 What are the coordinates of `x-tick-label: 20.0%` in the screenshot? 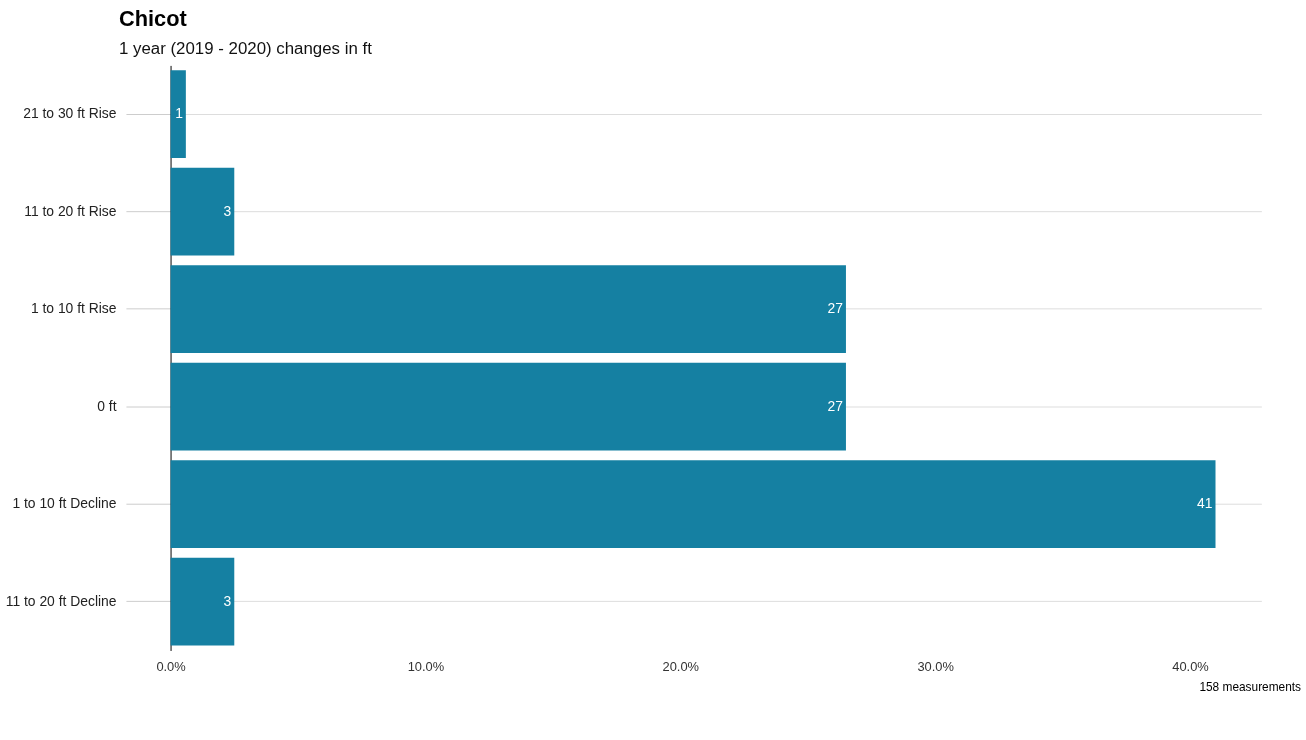 It's located at (681, 666).